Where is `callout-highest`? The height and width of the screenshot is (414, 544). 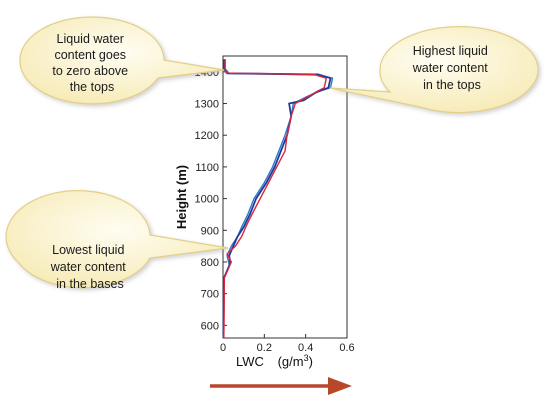
callout-highest is located at coordinates (434, 70).